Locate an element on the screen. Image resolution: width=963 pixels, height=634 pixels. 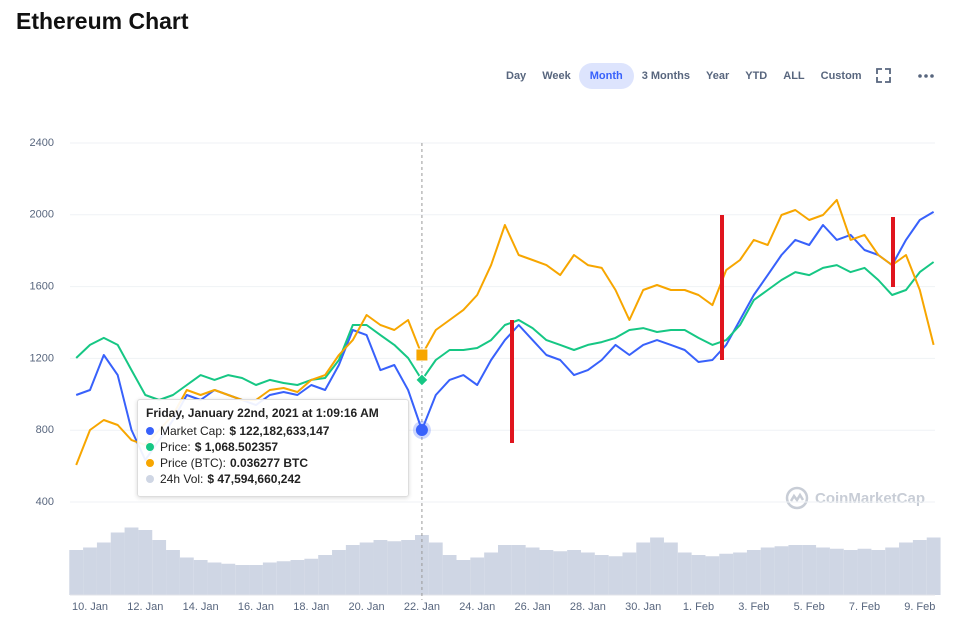
range-button: Custom is located at coordinates (841, 76).